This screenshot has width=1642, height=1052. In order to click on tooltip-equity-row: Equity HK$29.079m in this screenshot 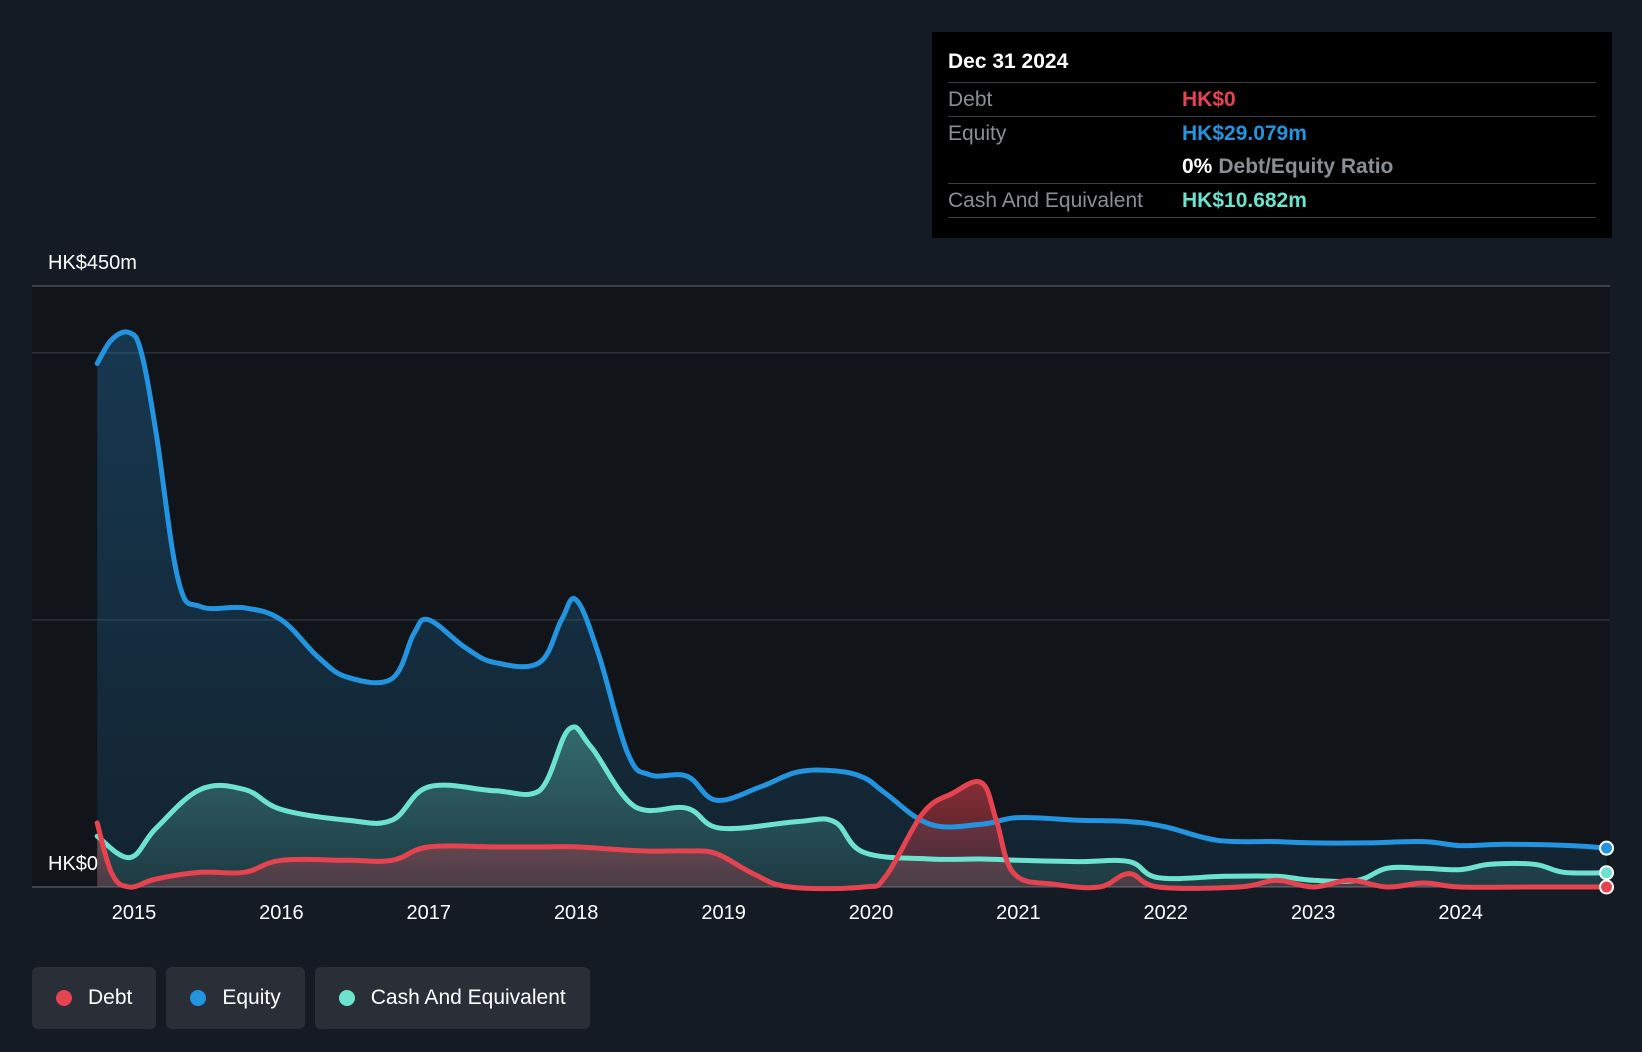, I will do `click(1272, 133)`.